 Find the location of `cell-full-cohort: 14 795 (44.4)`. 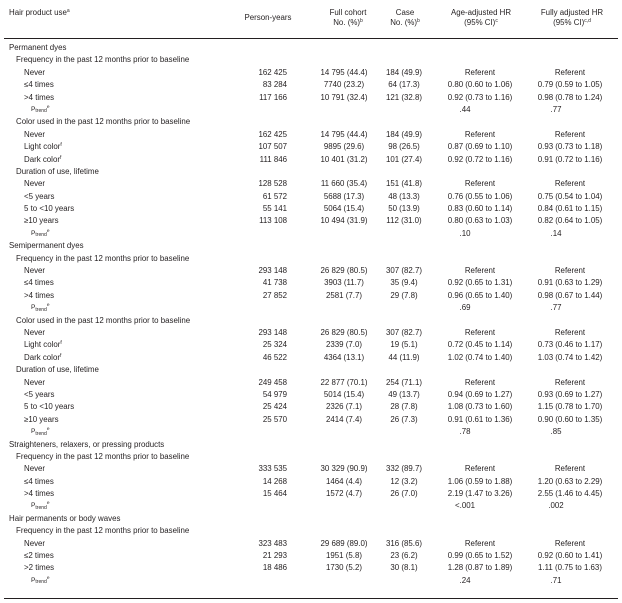

cell-full-cohort: 14 795 (44.4) is located at coordinates (344, 134).